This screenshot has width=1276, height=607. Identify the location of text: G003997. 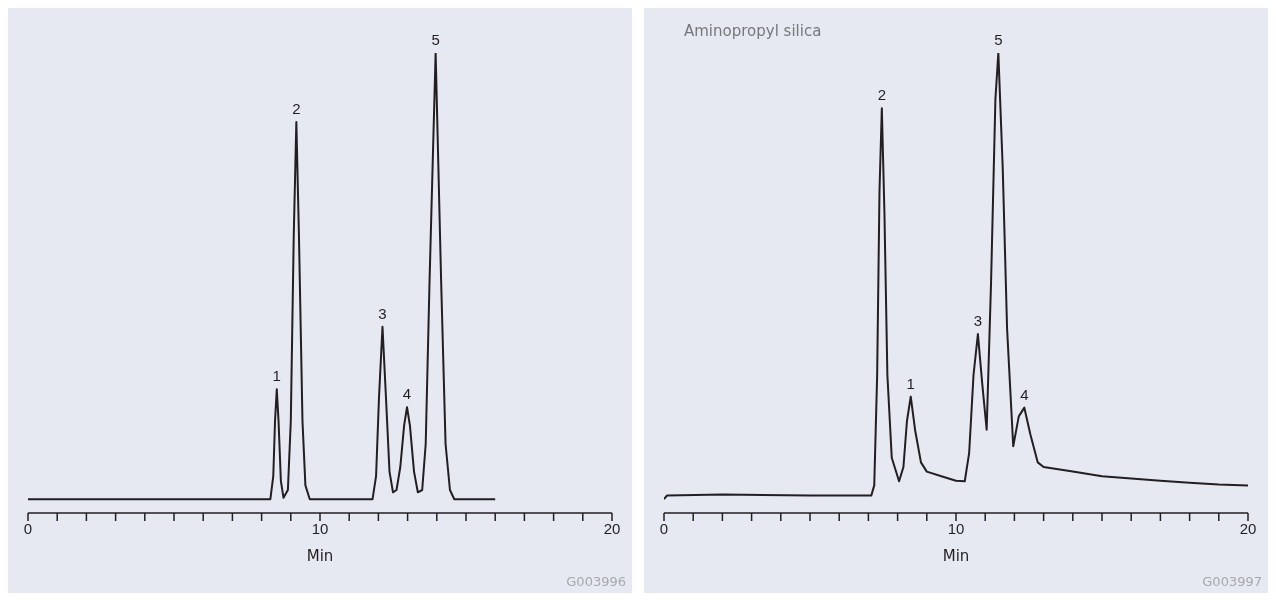
(1232, 581).